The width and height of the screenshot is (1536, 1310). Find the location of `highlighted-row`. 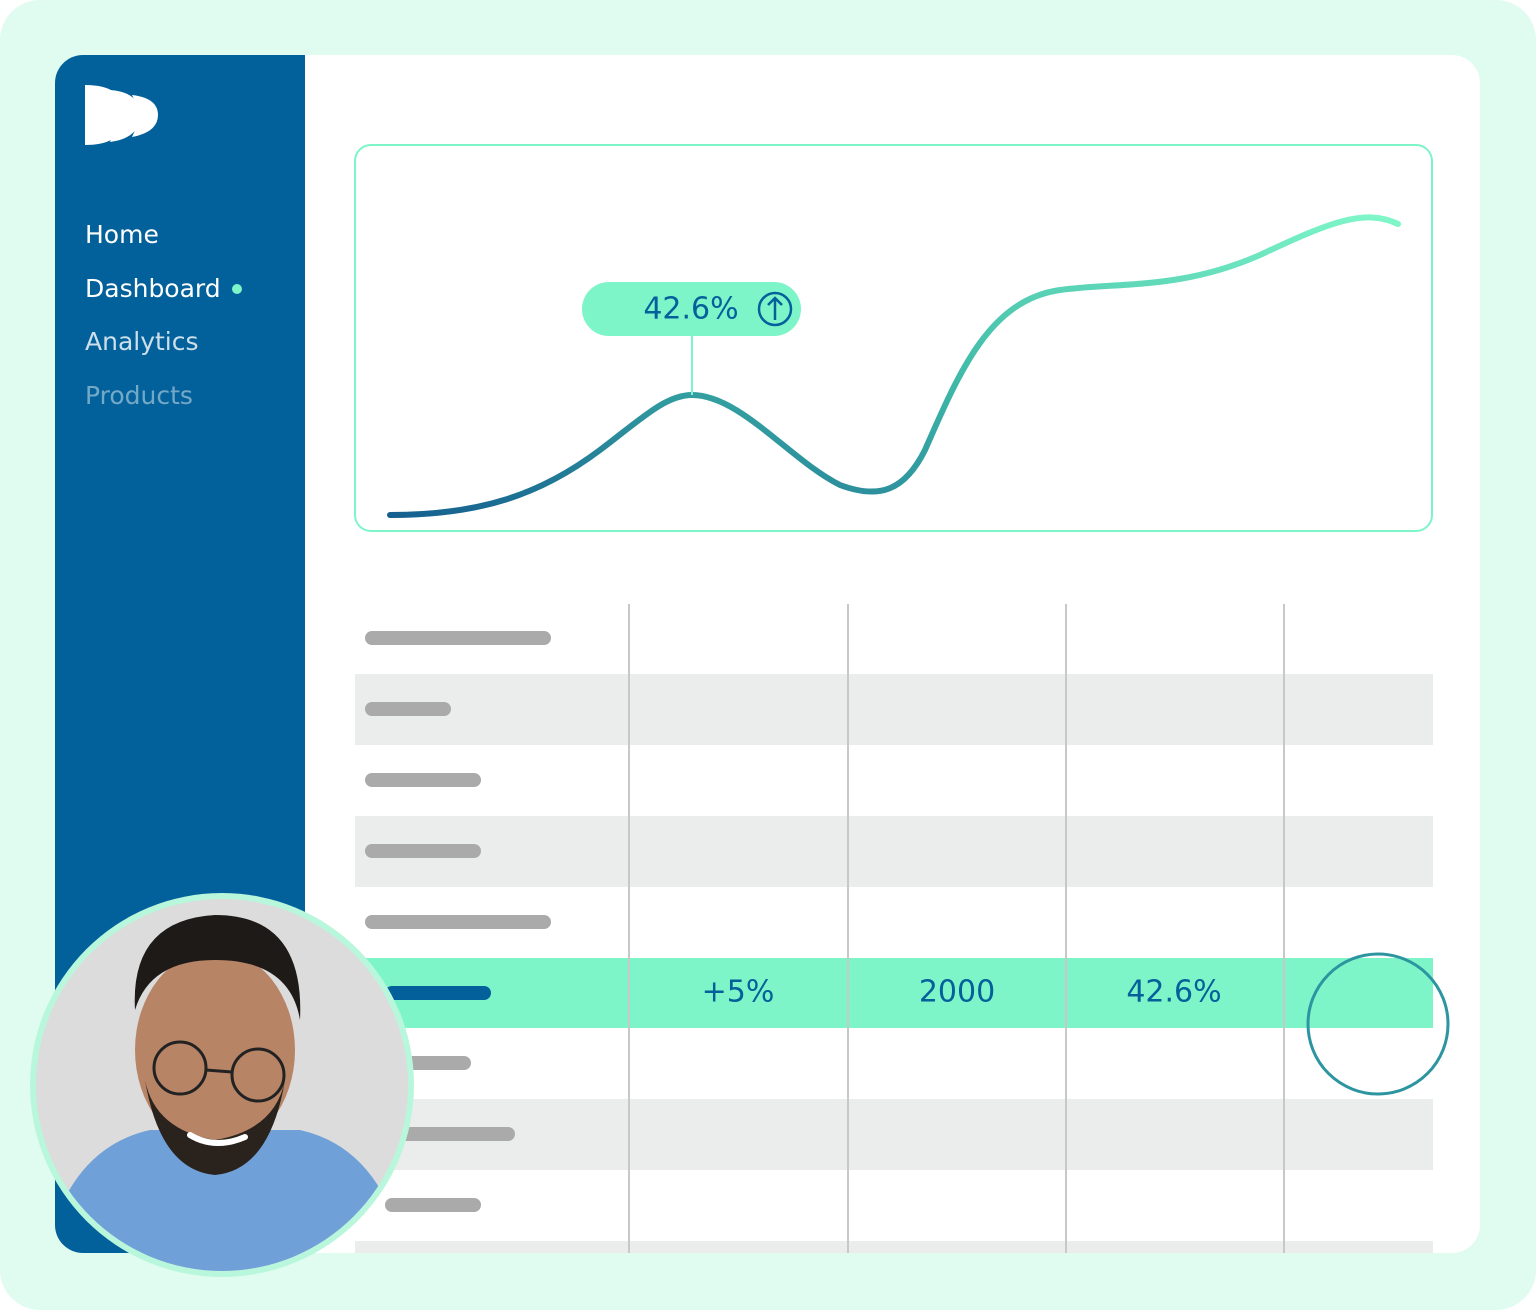

highlighted-row is located at coordinates (894, 993).